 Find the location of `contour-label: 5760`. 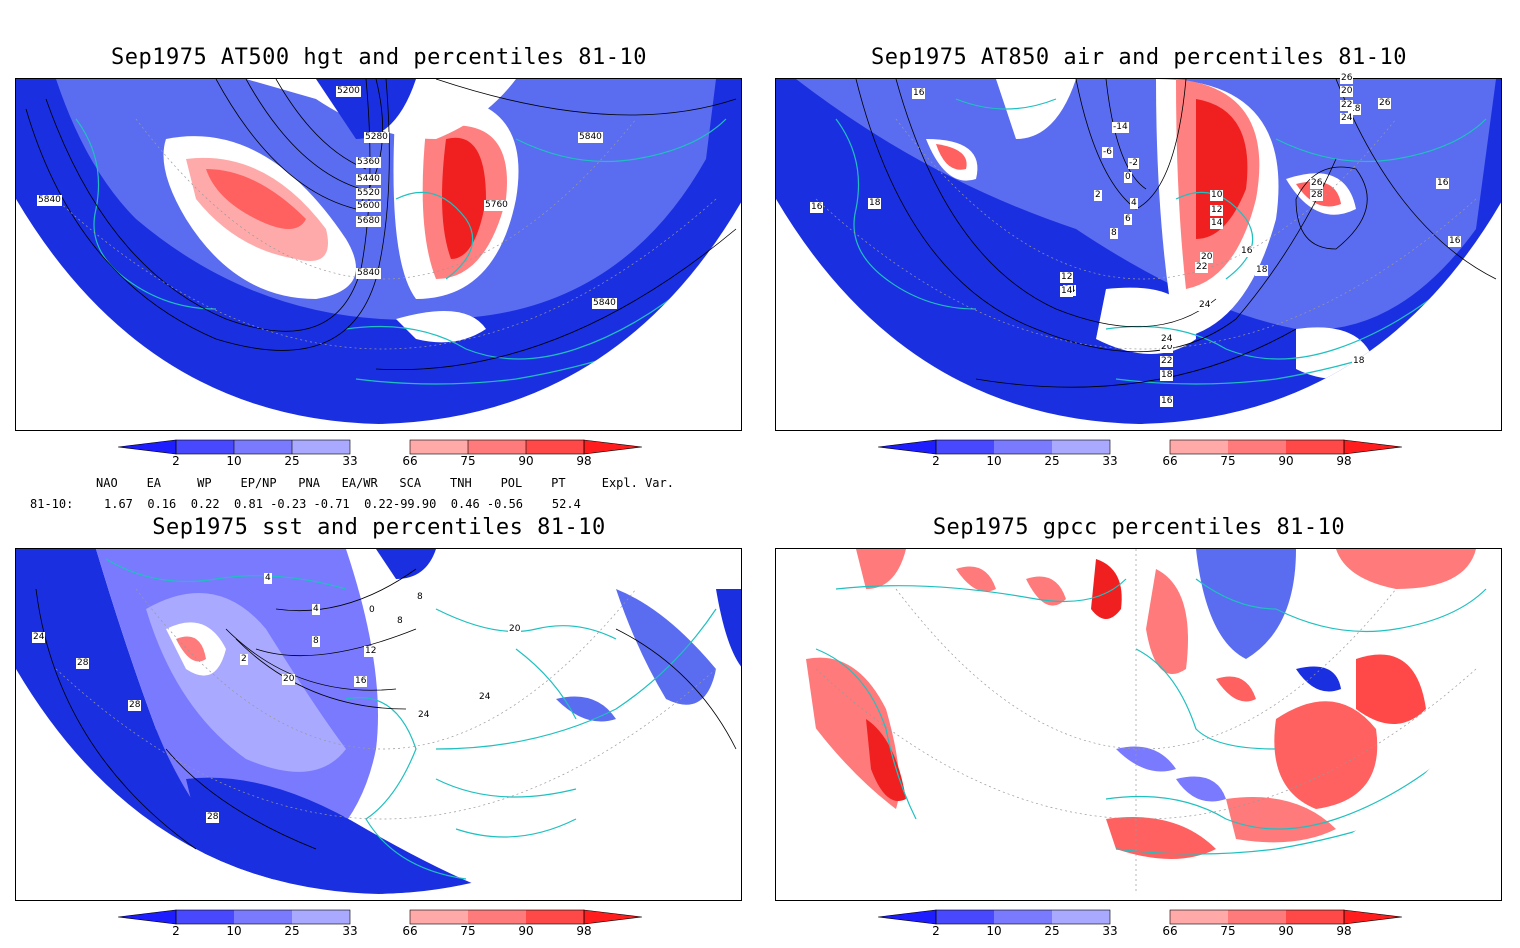

contour-label: 5760 is located at coordinates (496, 205).